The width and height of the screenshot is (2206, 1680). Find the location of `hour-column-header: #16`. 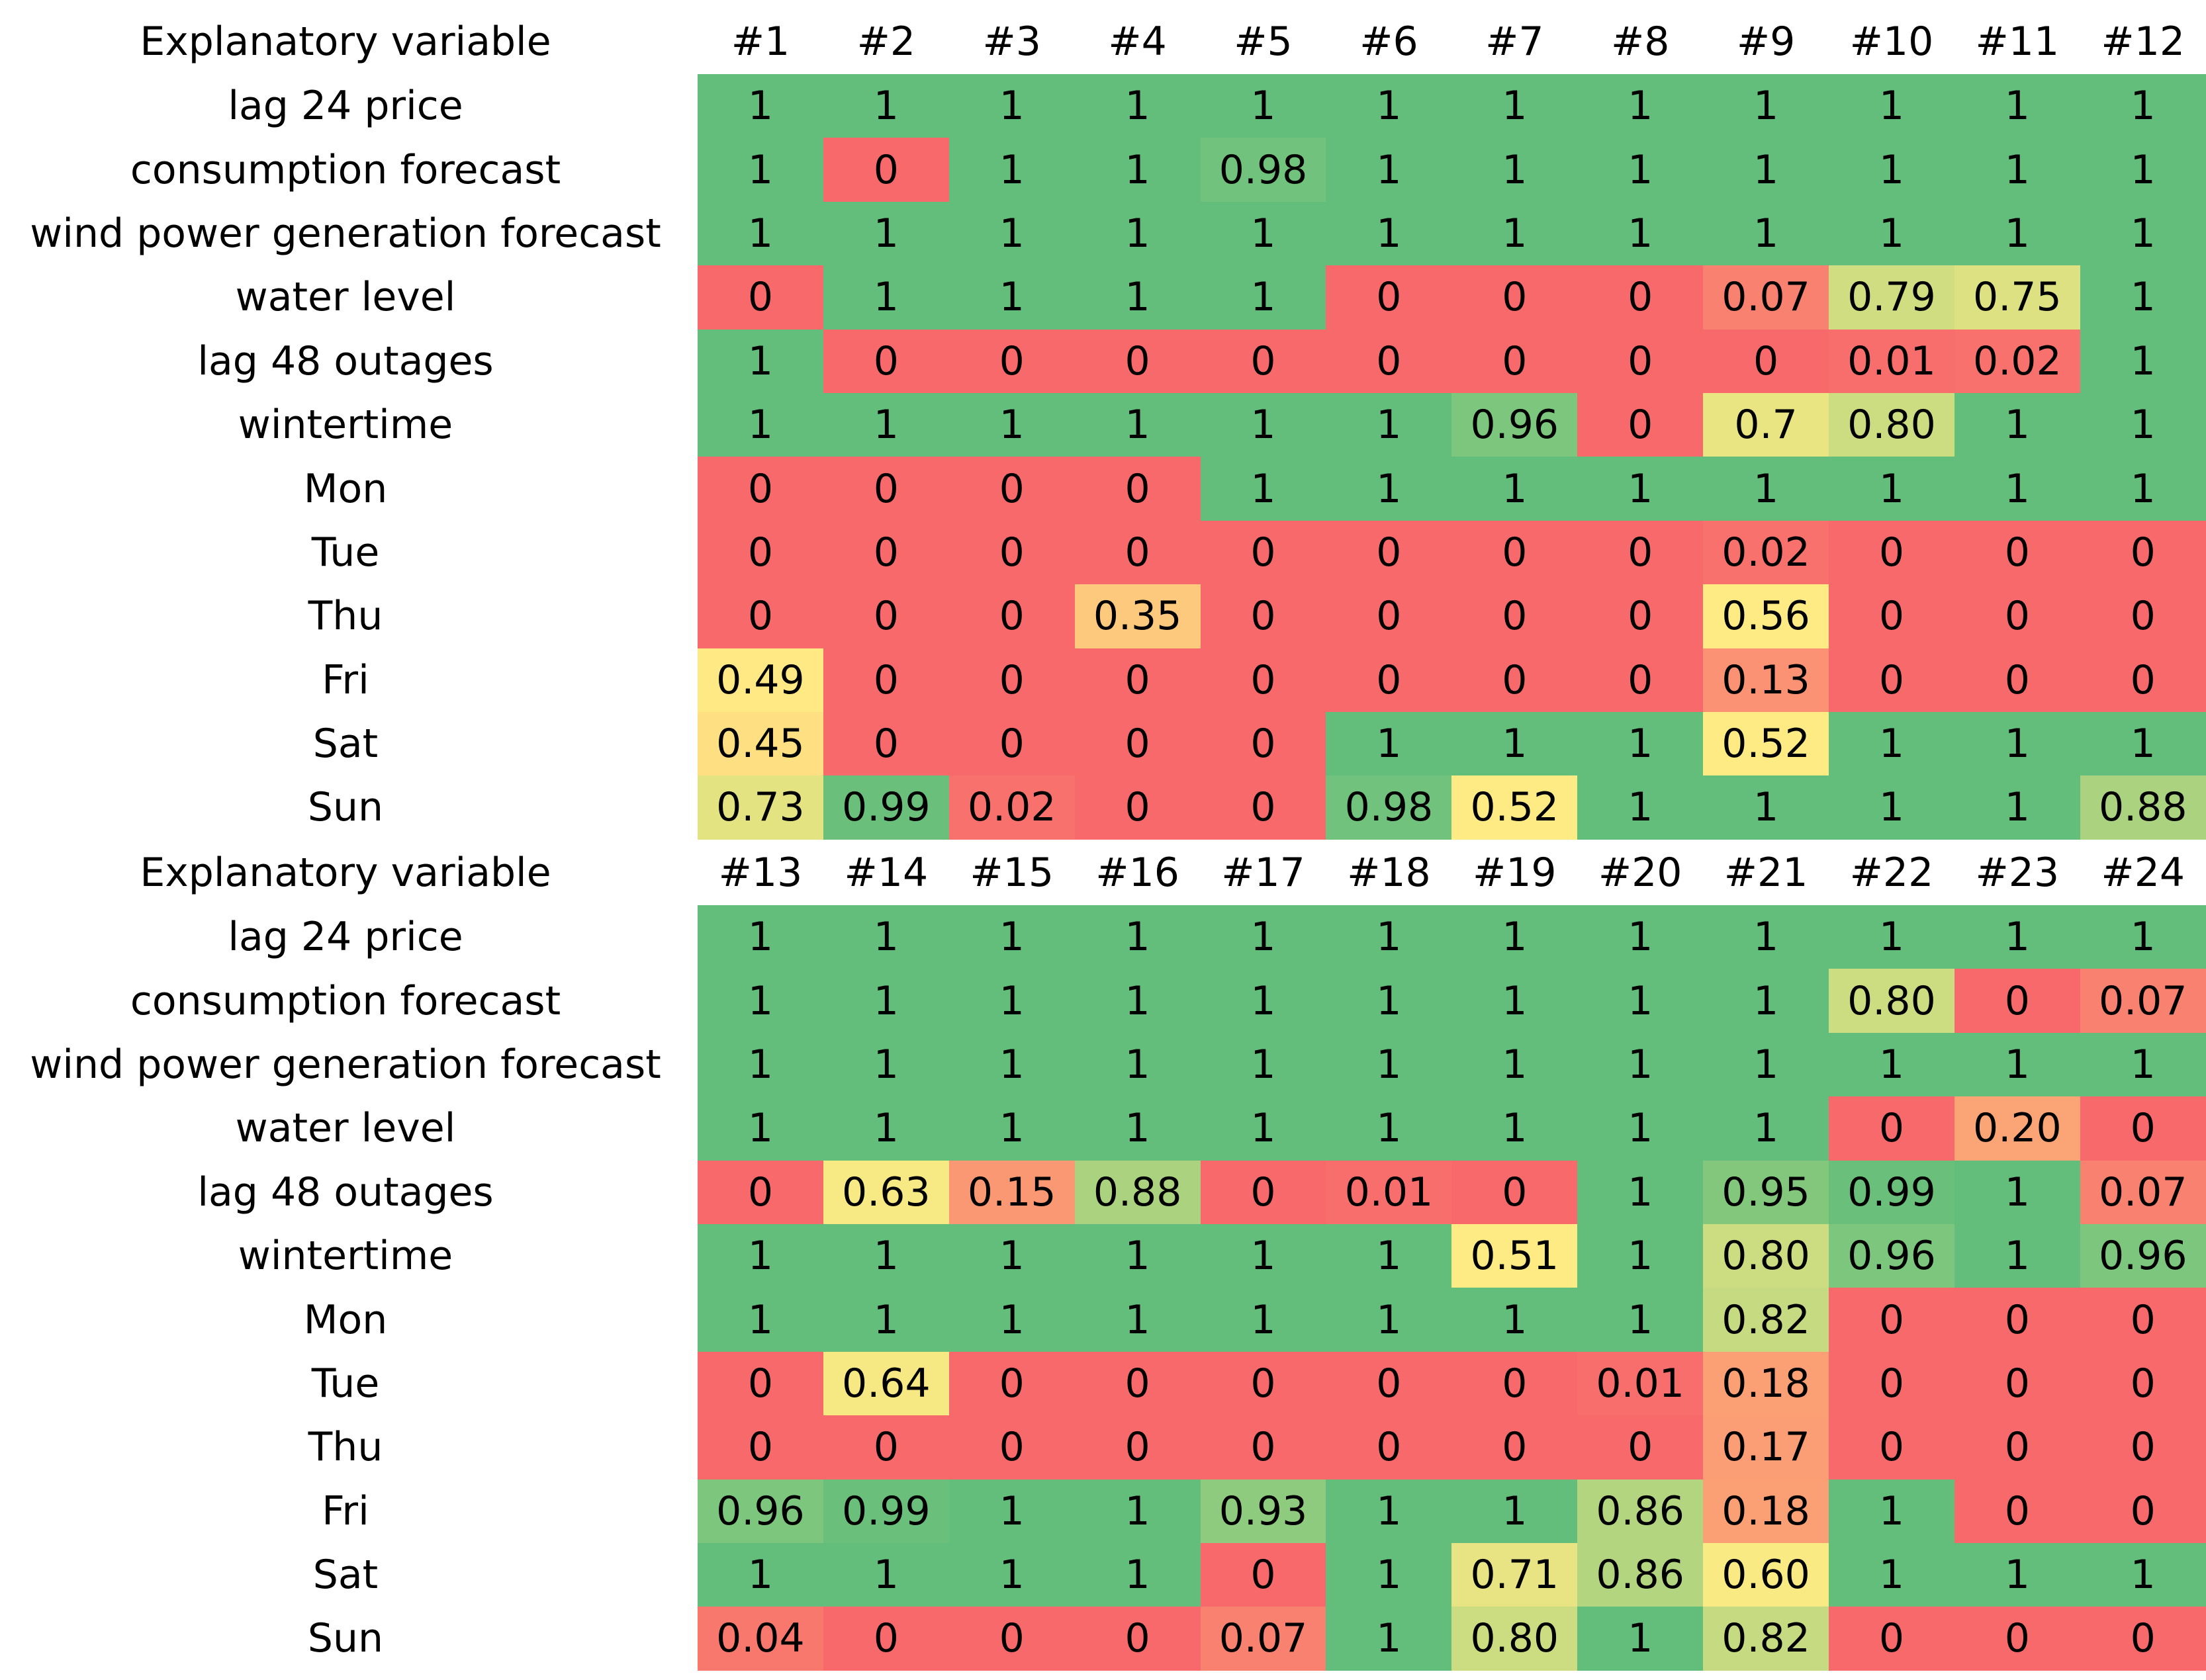

hour-column-header: #16 is located at coordinates (1137, 873).